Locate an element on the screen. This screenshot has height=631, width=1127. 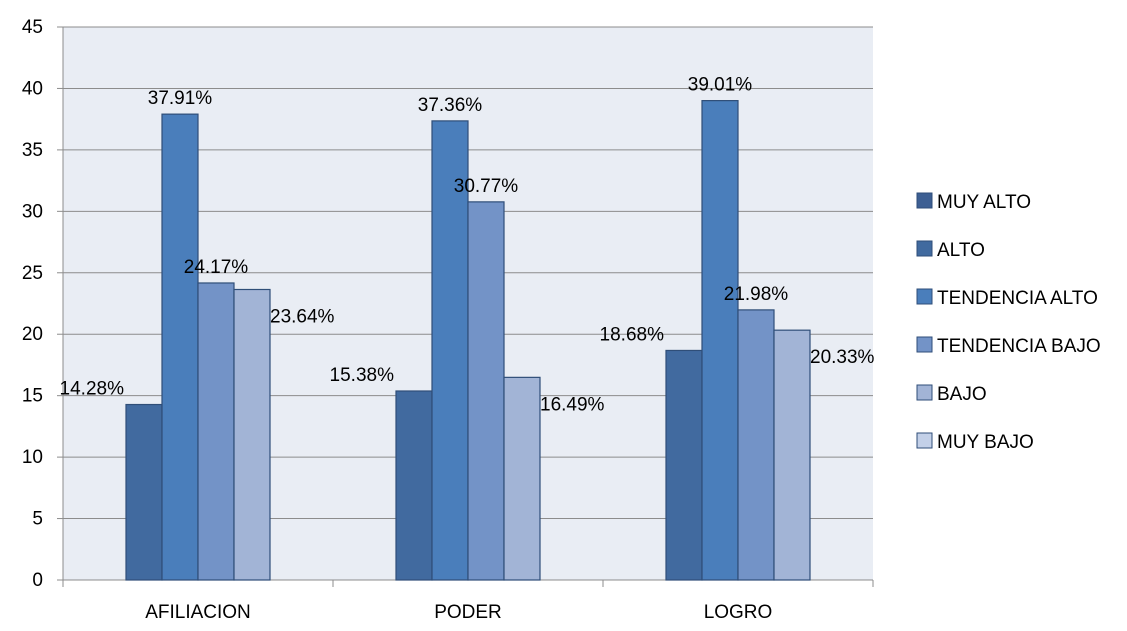
y-tick-label: 45 is located at coordinates (32, 27).